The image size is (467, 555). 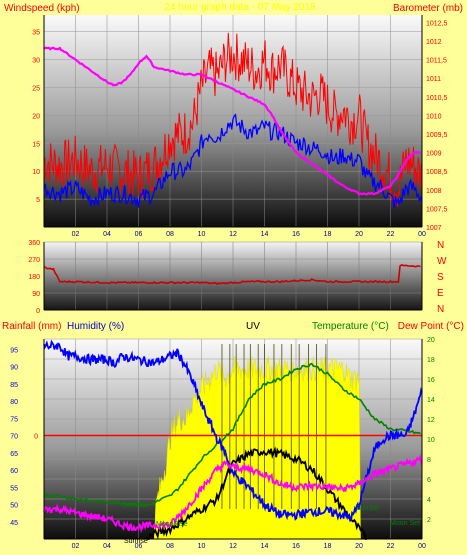 What do you see at coordinates (440, 245) in the screenshot?
I see `compass-label-n-top: N` at bounding box center [440, 245].